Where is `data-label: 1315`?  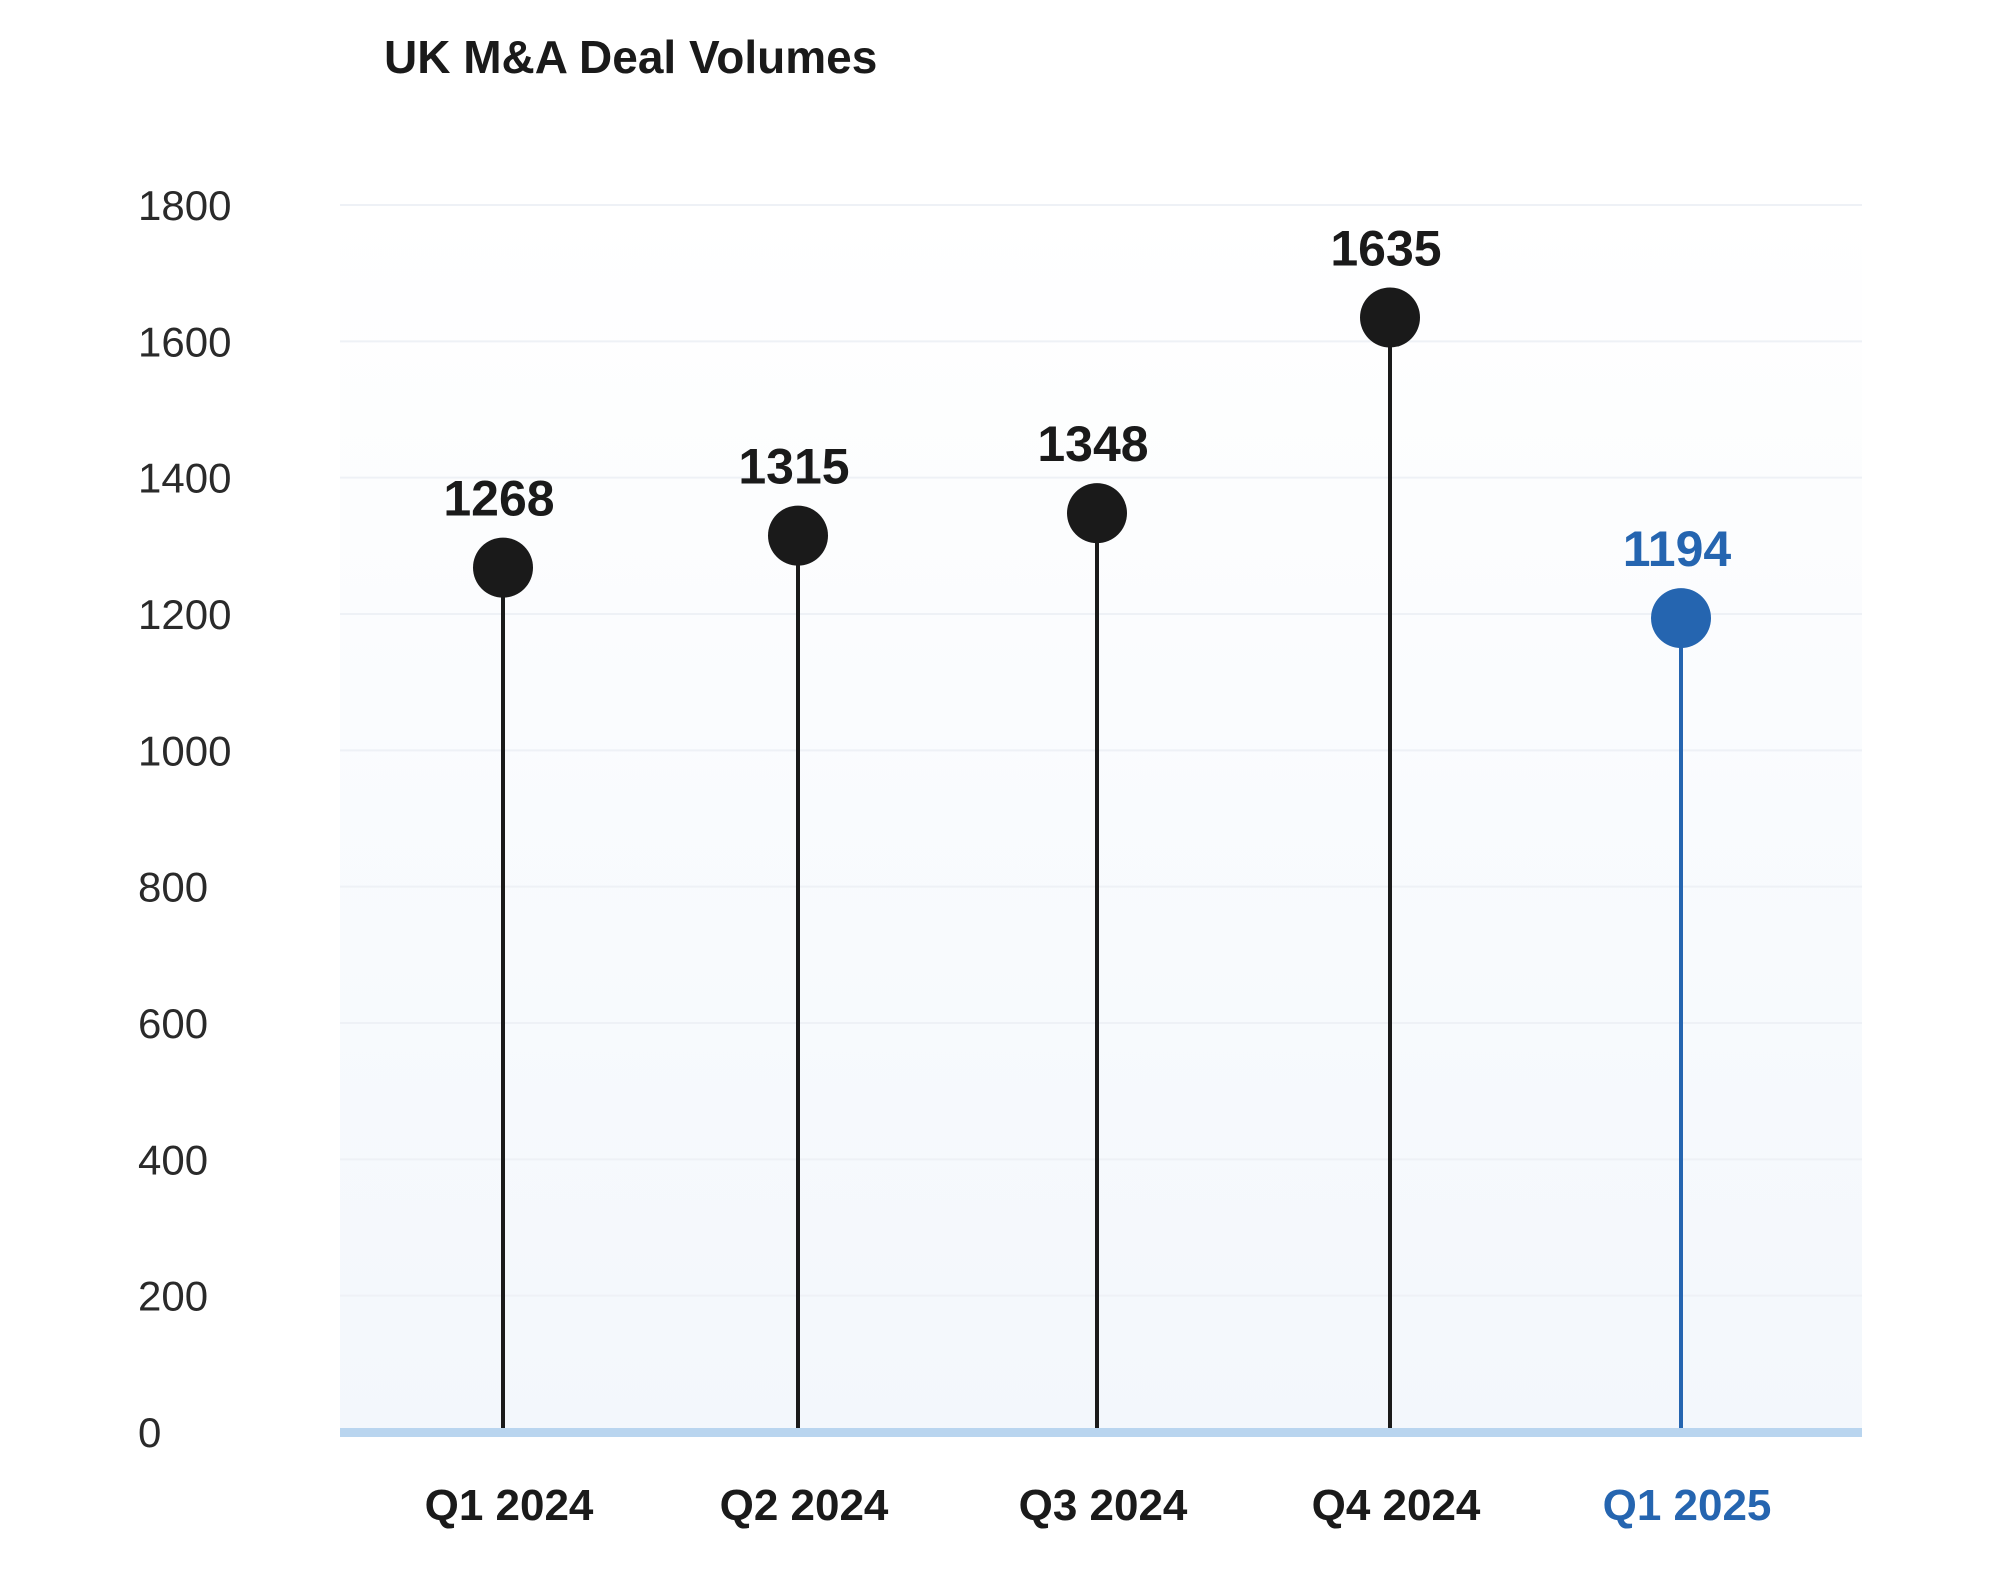
data-label: 1315 is located at coordinates (793, 467).